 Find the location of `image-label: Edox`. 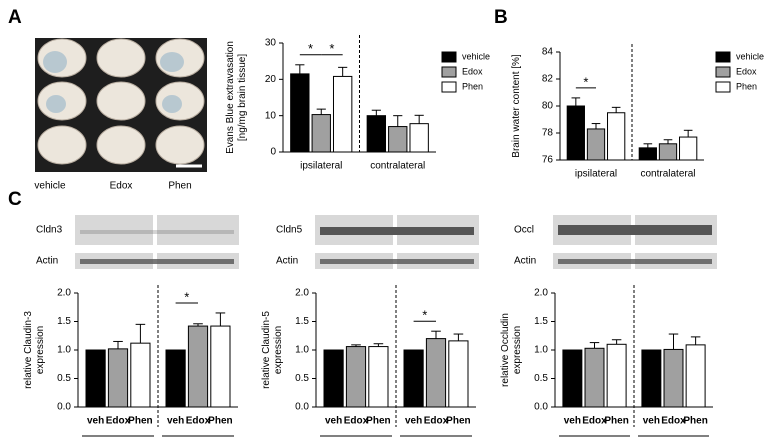

image-label: Edox is located at coordinates (121, 186).